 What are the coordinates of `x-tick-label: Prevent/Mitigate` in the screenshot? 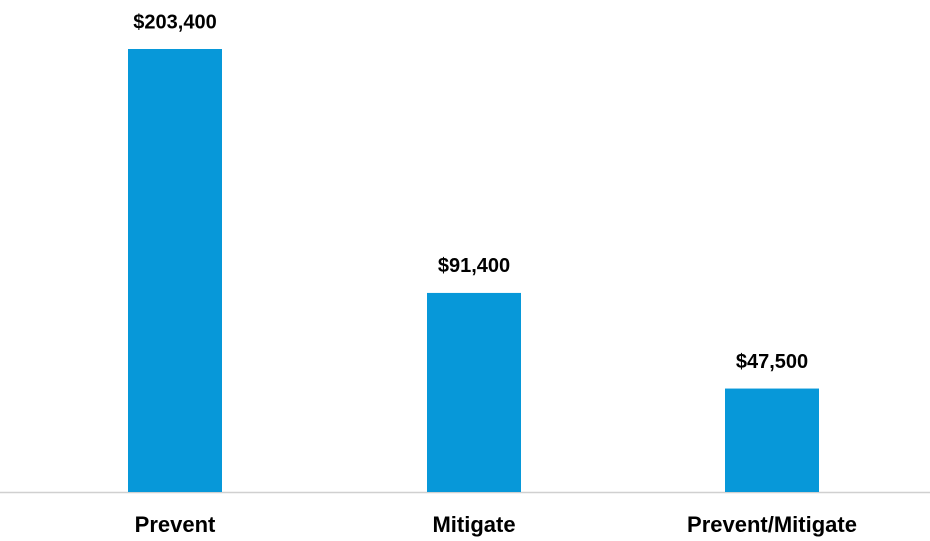 It's located at (772, 524).